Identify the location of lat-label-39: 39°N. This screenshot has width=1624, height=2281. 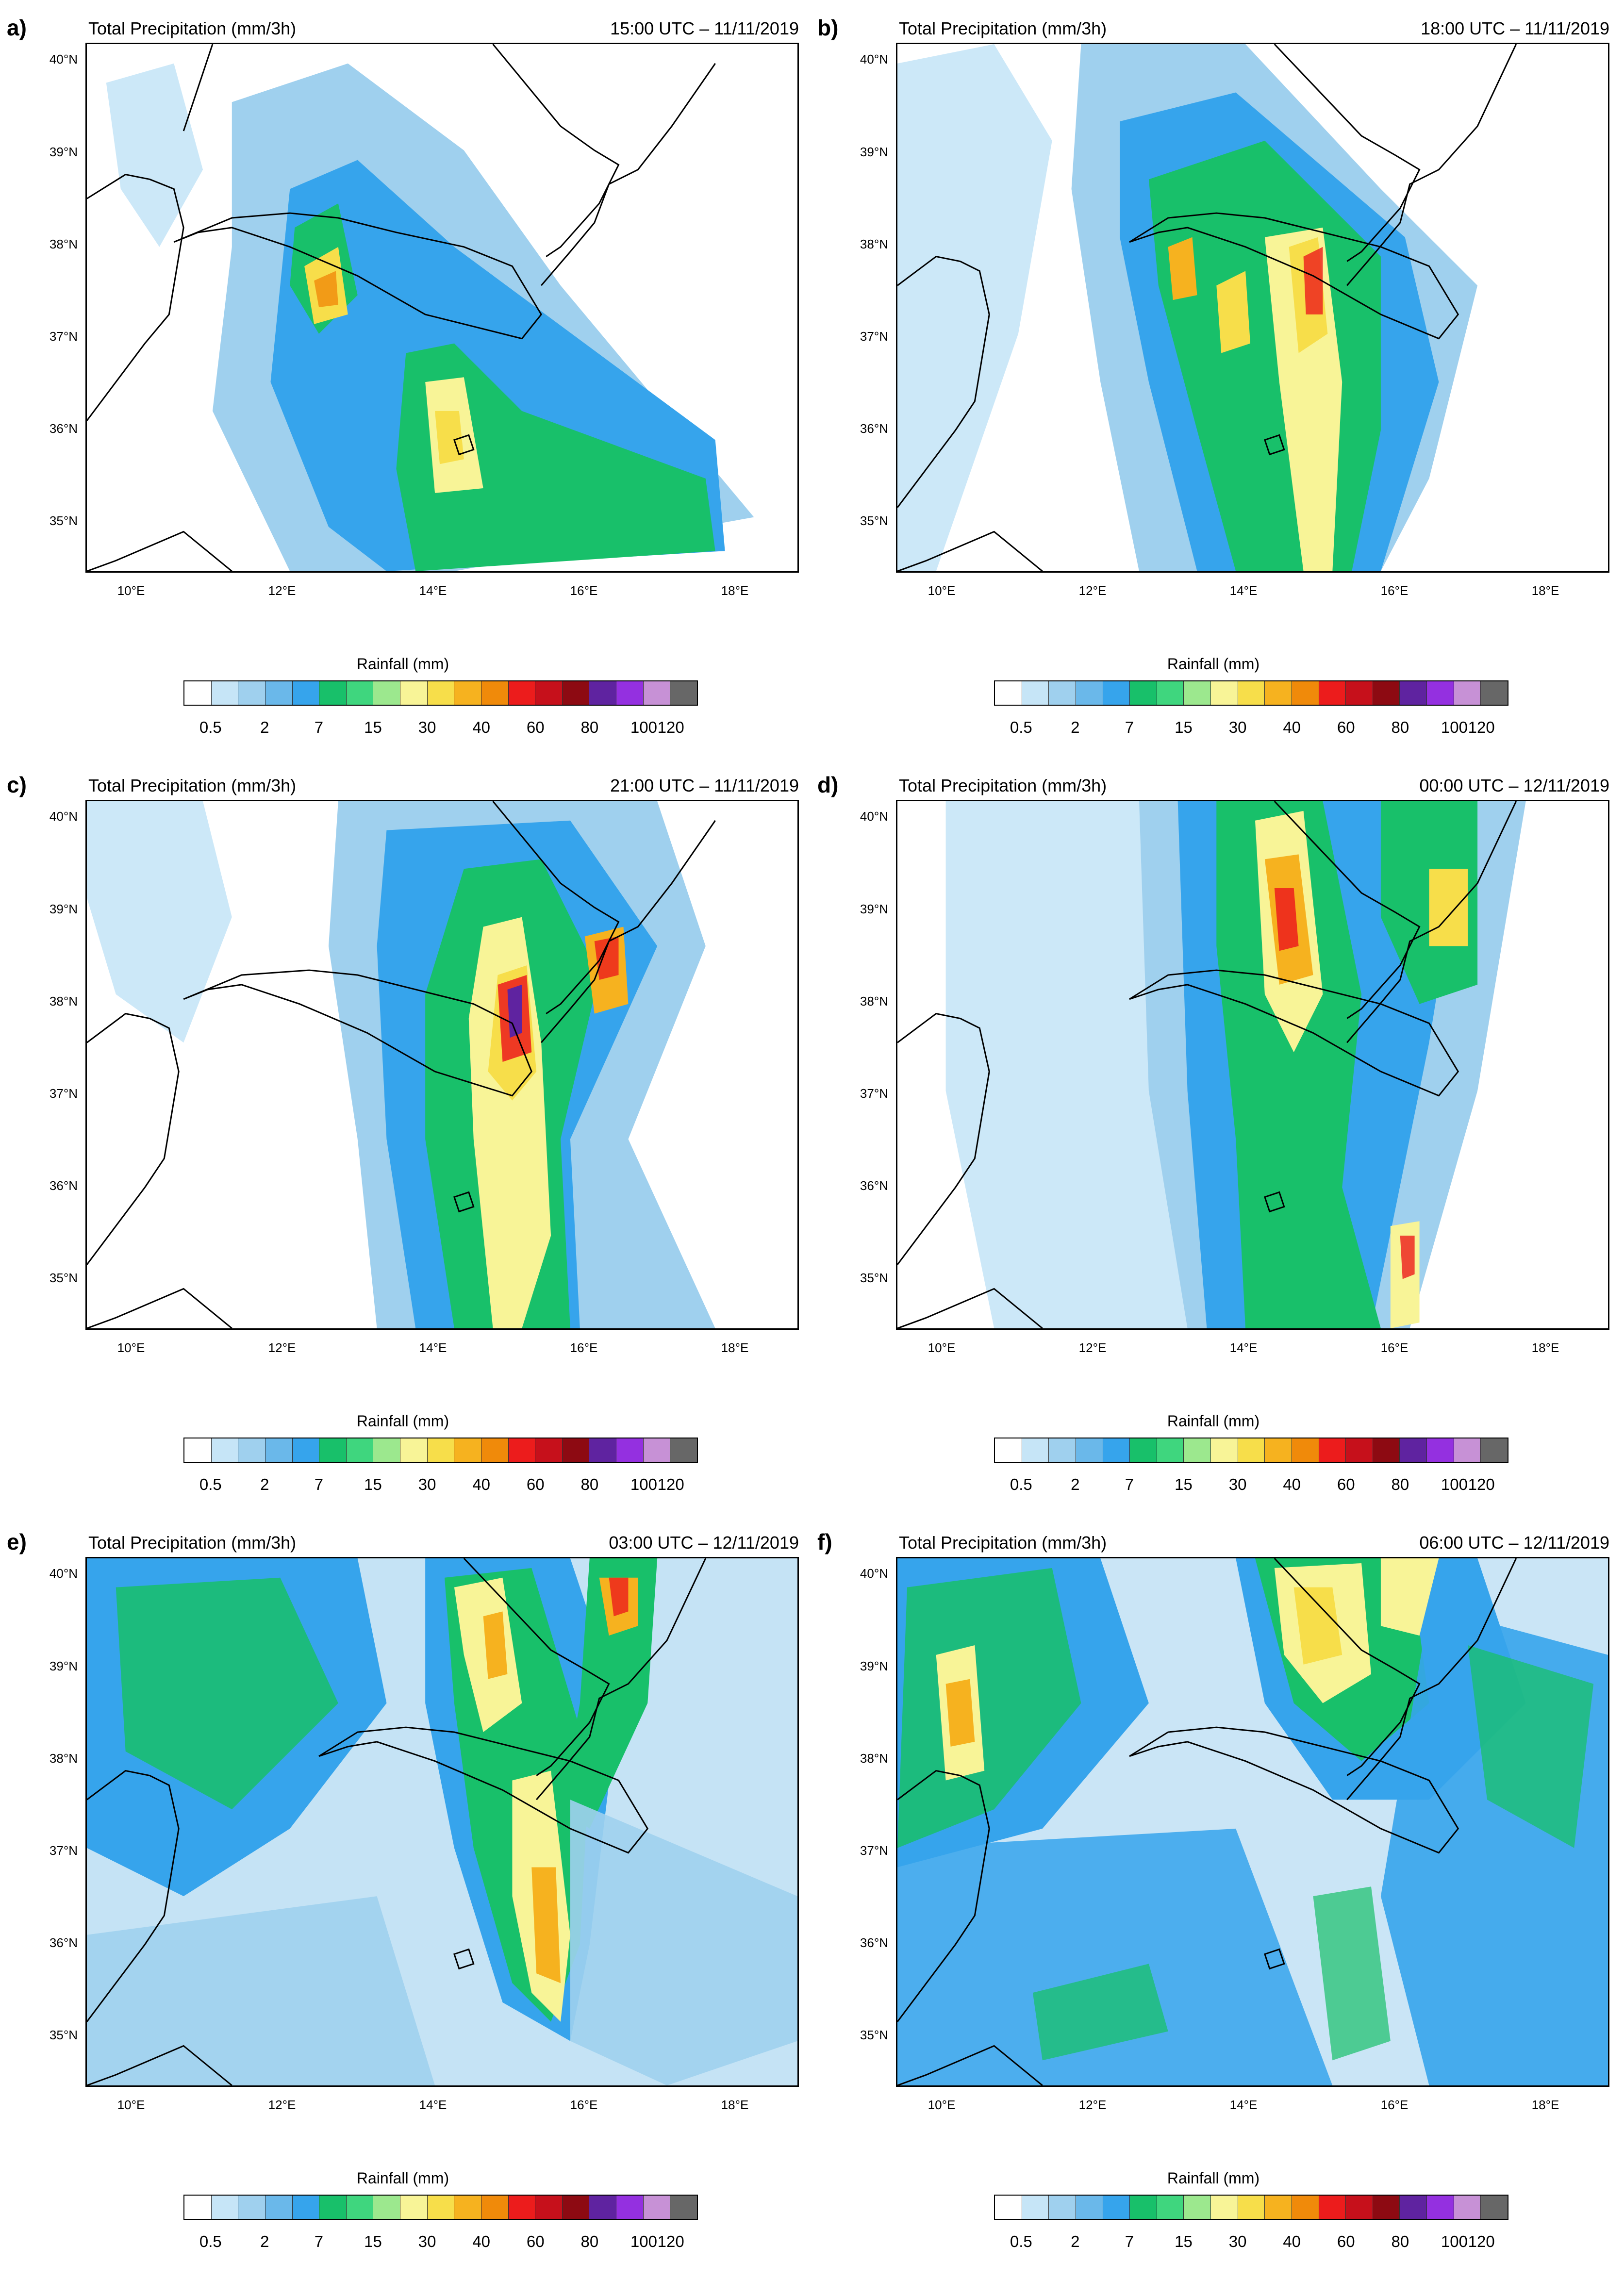
(63, 909).